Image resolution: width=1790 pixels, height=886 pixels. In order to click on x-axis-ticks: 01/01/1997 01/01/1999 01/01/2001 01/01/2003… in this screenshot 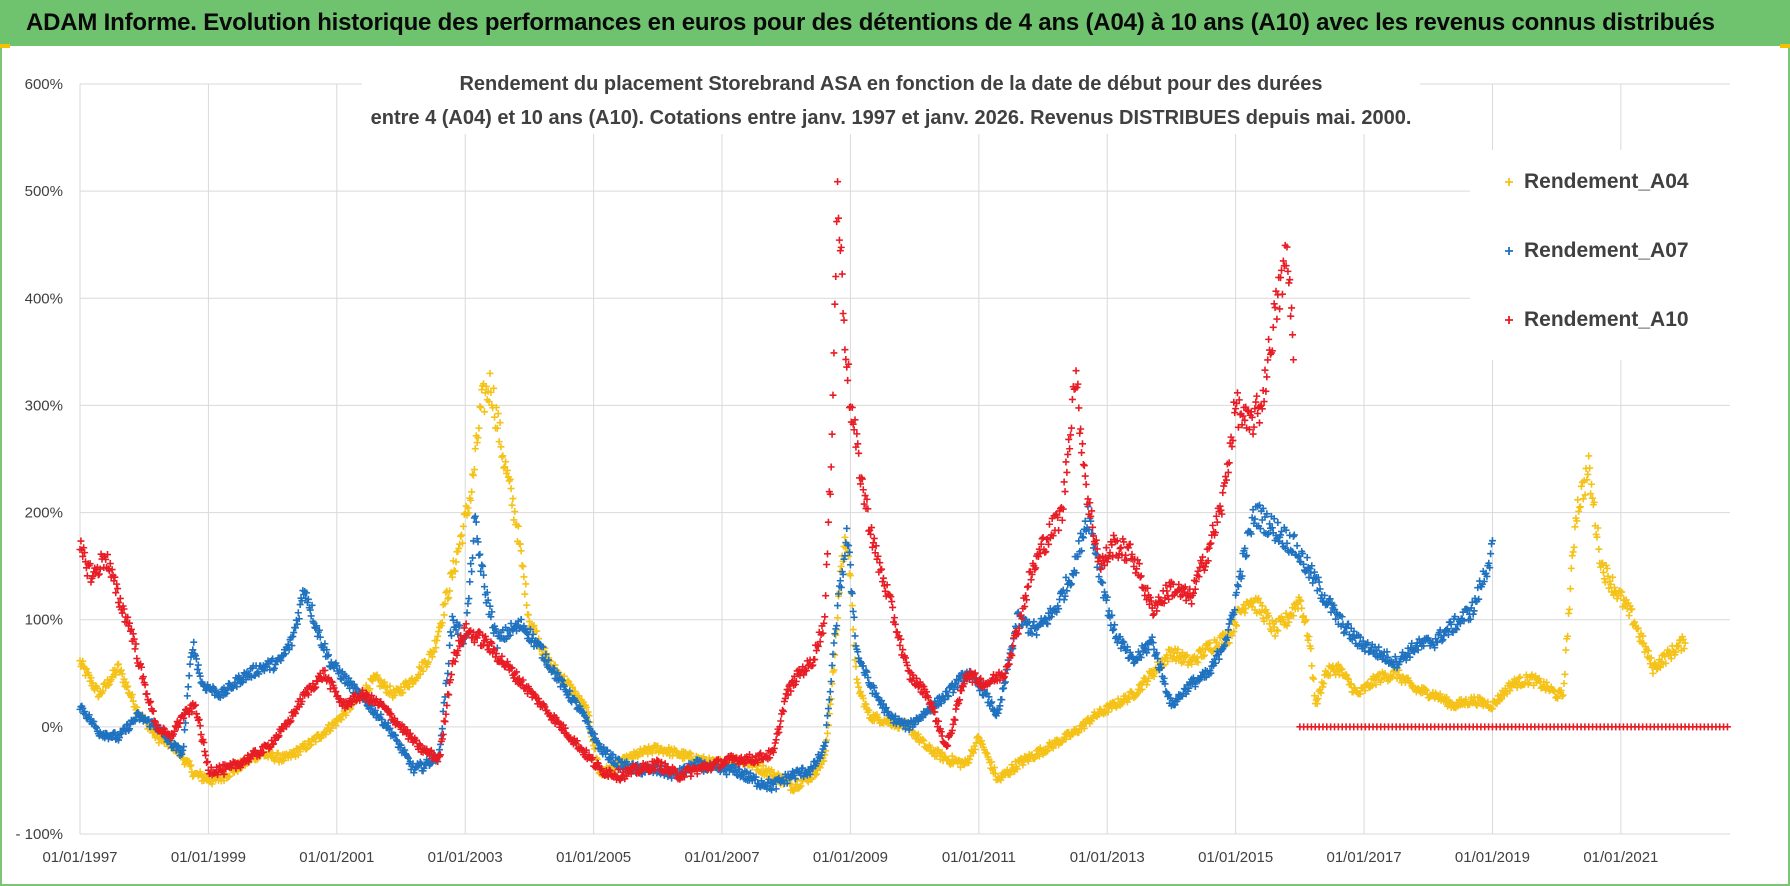, I will do `click(850, 857)`.